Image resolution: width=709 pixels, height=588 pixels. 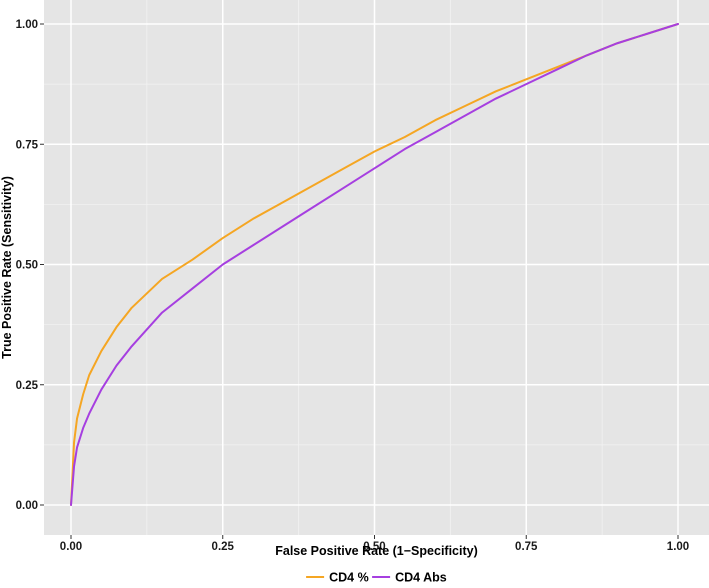 I want to click on y-tick-label: 0.00, so click(x=27, y=506).